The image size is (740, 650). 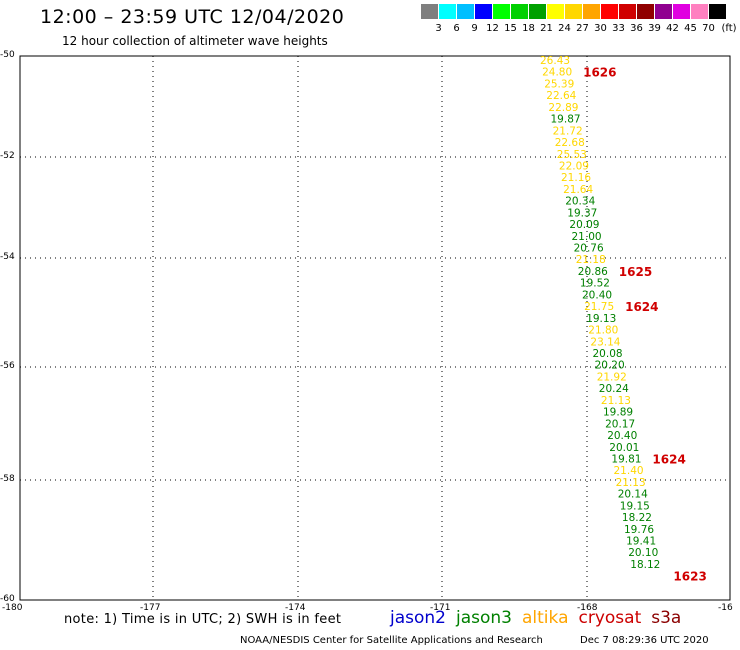 I want to click on wave-height-value: 24.80, so click(x=557, y=73).